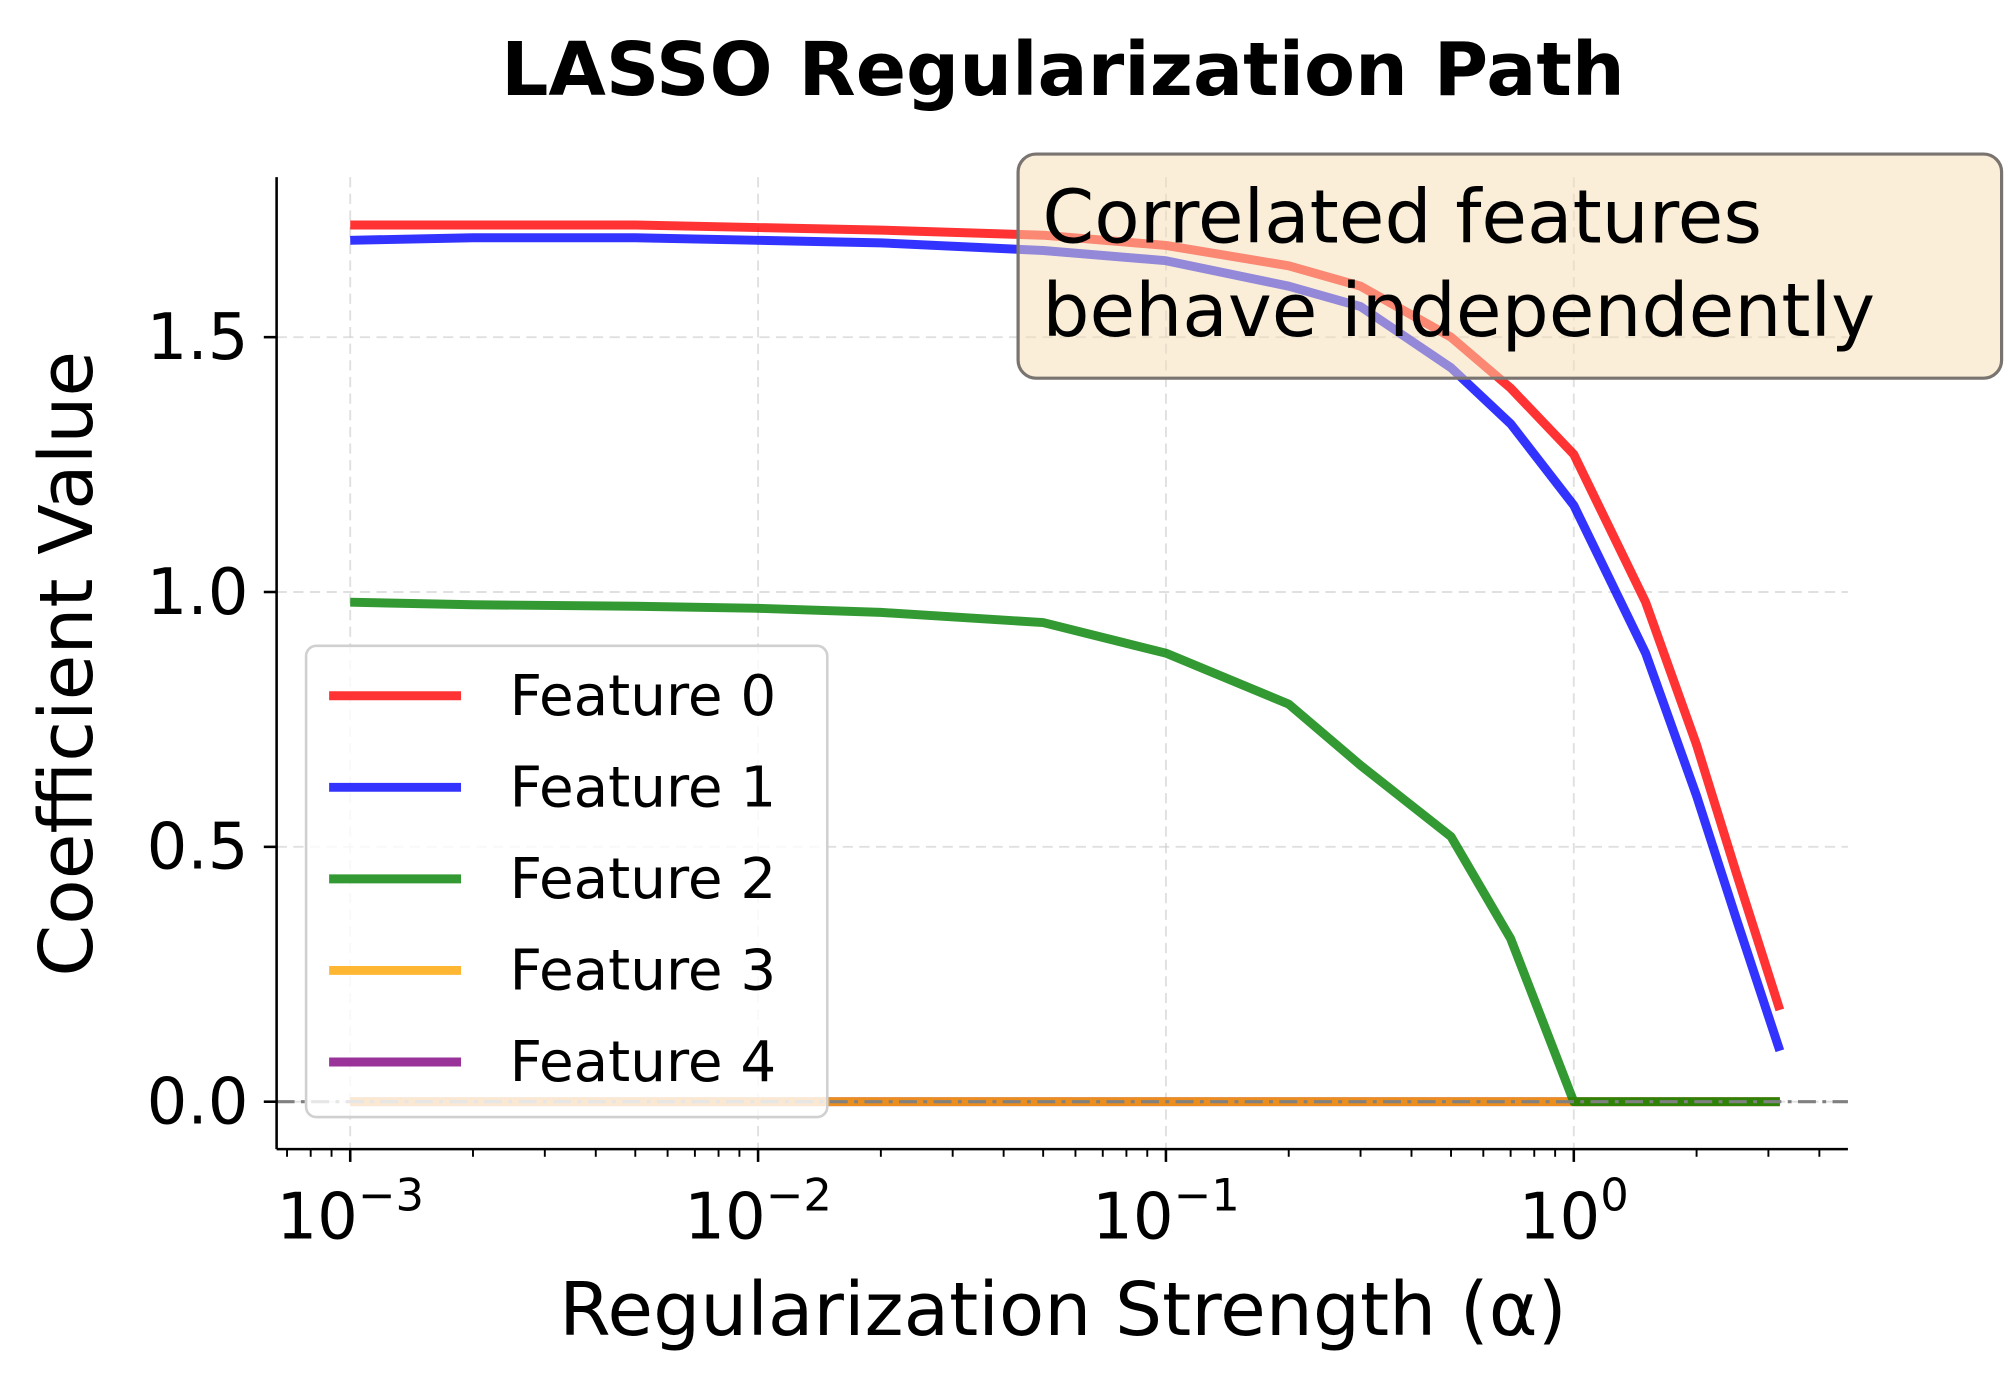 The height and width of the screenshot is (1380, 2008). Describe the element at coordinates (350, 1212) in the screenshot. I see `x-tick-label: 10⁻³` at that location.